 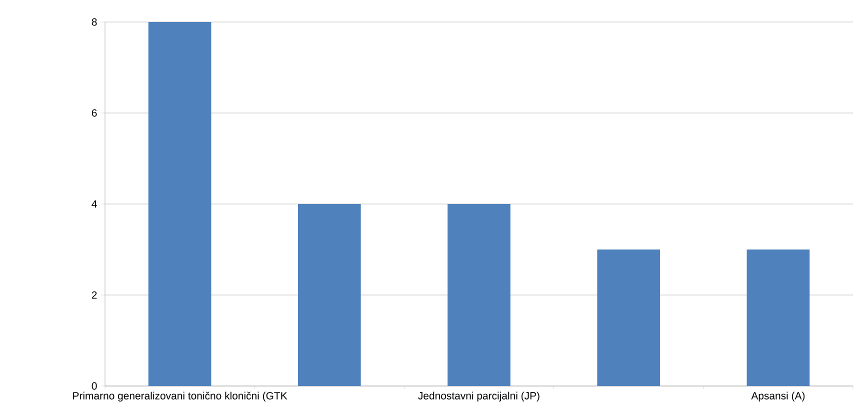 I want to click on y-tick-label: 6, so click(x=94, y=113).